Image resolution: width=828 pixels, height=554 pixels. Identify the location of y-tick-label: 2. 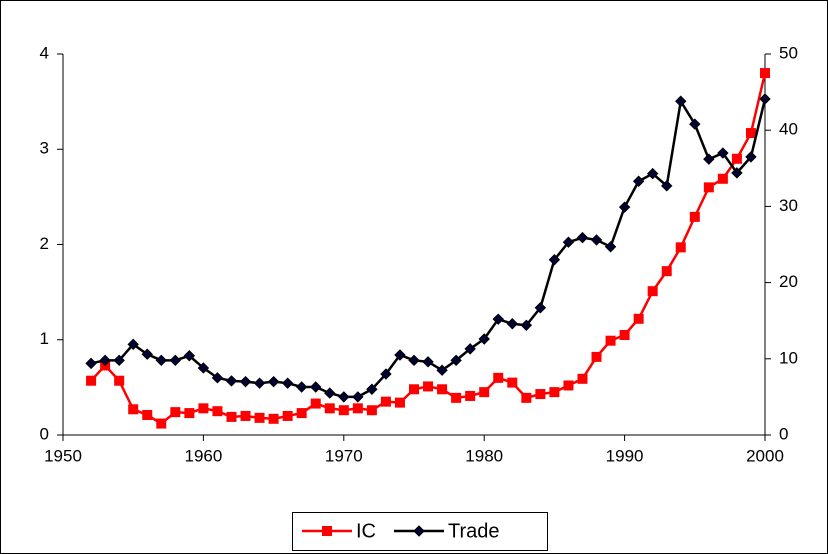
(44, 243).